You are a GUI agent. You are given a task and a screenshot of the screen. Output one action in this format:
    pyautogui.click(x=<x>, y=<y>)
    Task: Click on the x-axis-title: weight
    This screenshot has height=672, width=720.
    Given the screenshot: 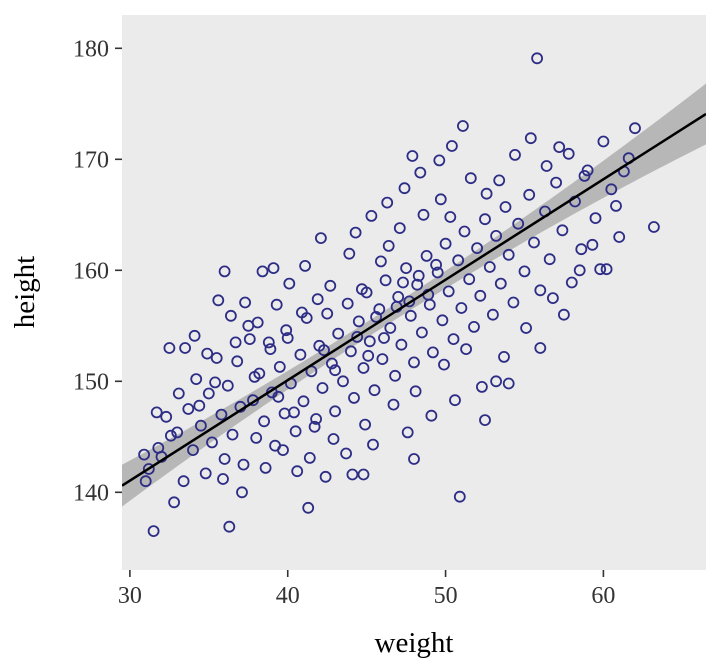 What is the action you would take?
    pyautogui.click(x=414, y=643)
    